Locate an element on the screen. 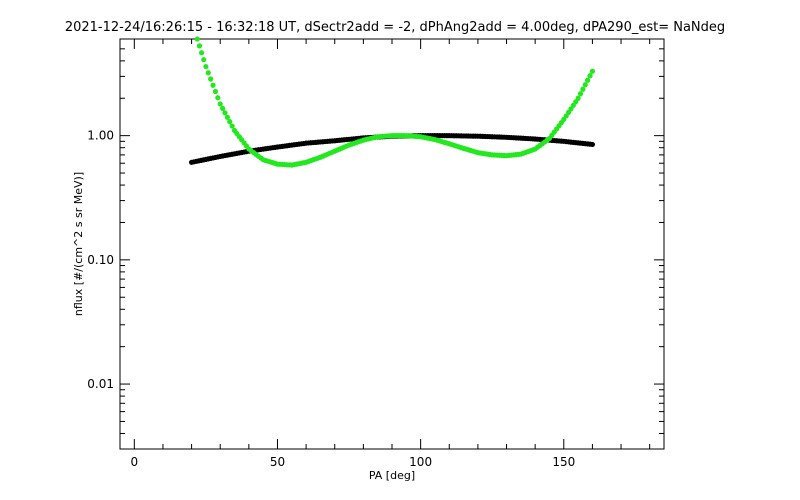 The image size is (800, 500). x-tick-label: 150 is located at coordinates (563, 462).